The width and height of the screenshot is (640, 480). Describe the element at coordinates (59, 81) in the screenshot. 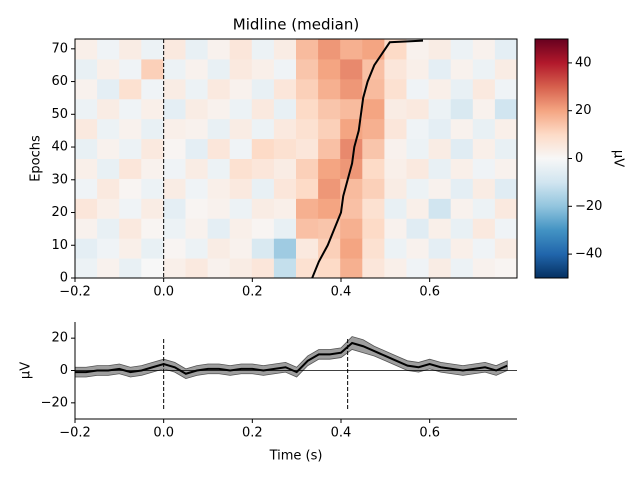

I see `y-tick-label: 60` at that location.